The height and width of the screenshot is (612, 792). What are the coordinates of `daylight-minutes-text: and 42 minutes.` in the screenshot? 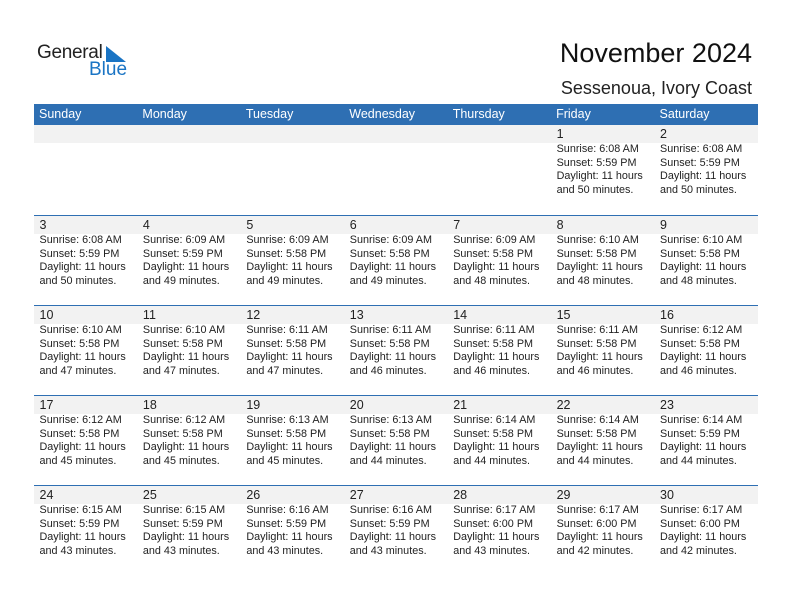 It's located at (595, 550).